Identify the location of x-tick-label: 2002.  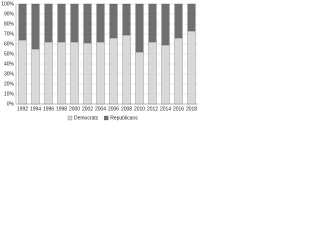
(87, 109).